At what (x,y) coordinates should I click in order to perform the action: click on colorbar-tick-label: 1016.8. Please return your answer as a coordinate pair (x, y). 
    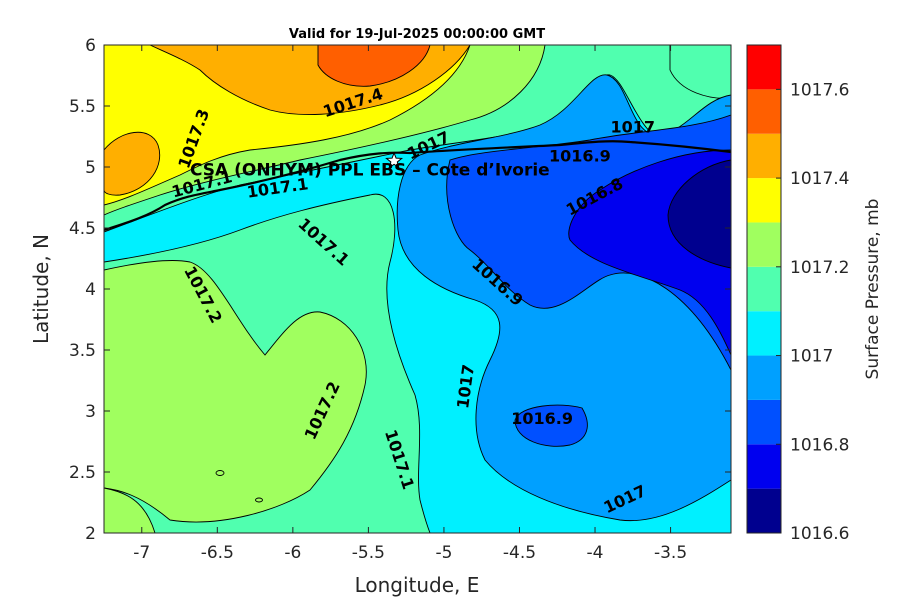
    Looking at the image, I should click on (819, 445).